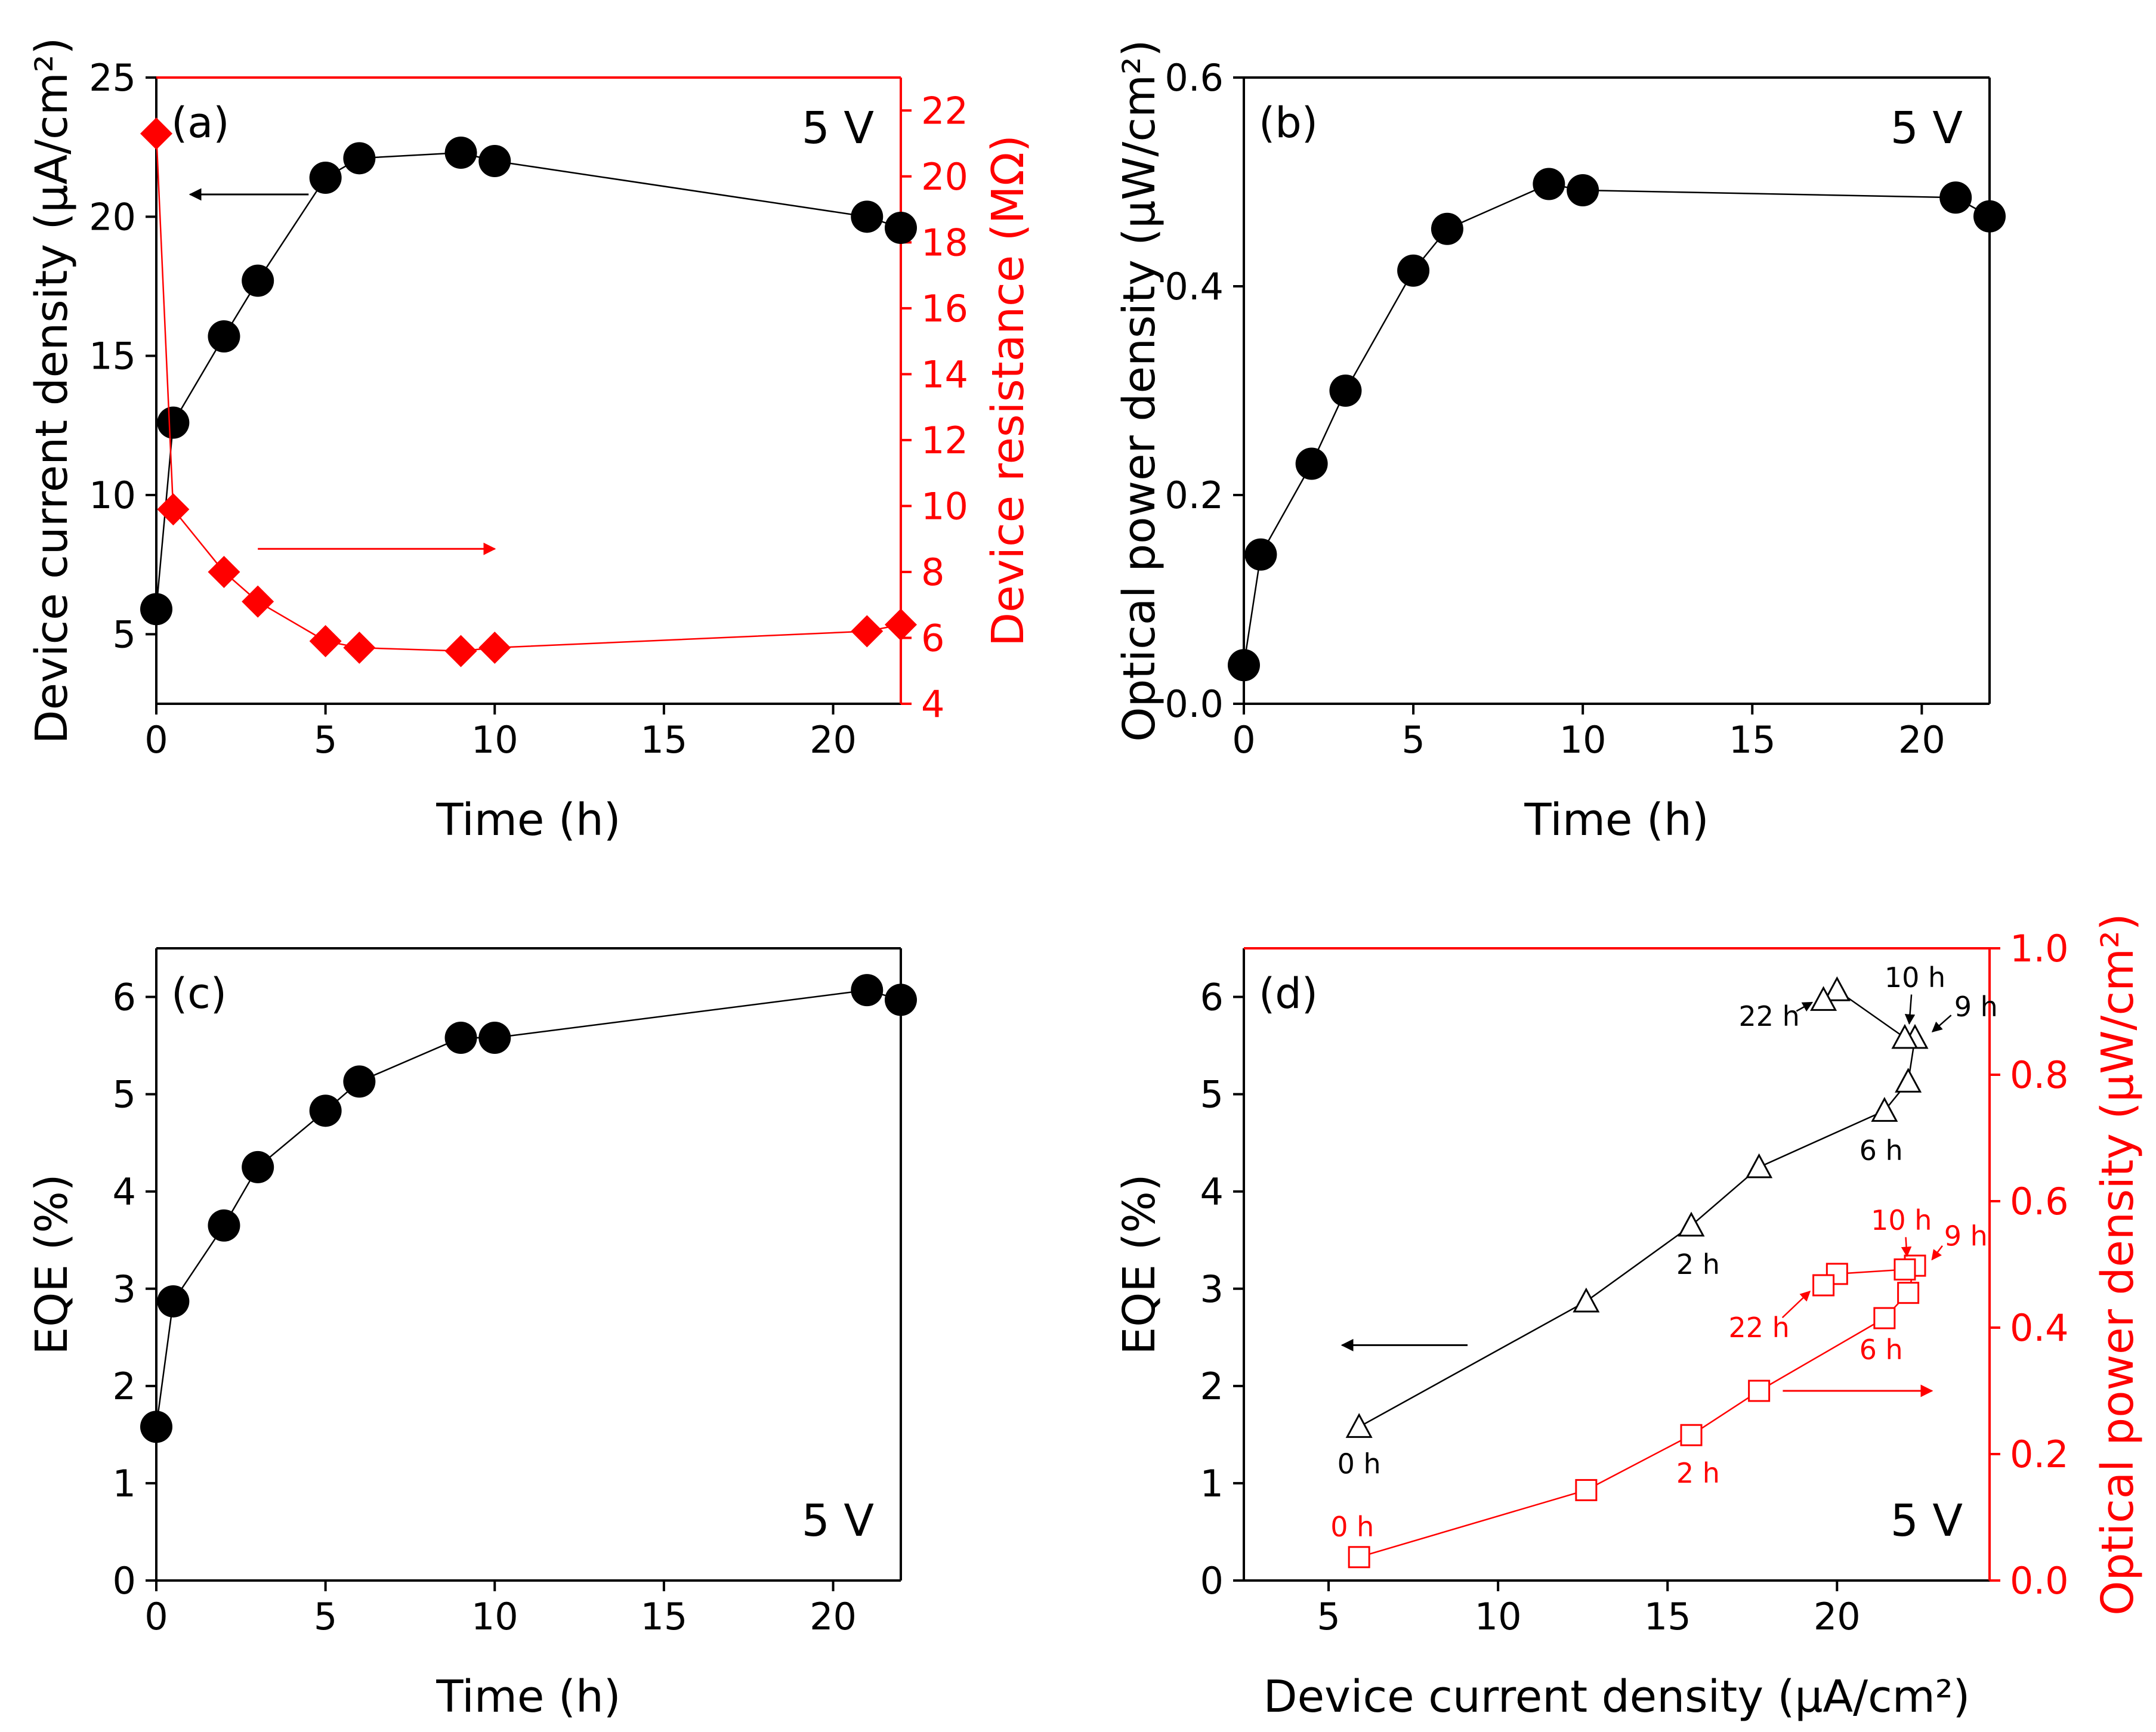 The image size is (2156, 1732). What do you see at coordinates (1139, 390) in the screenshot?
I see `y-axis-title: Optical power density (μW/cm²)` at bounding box center [1139, 390].